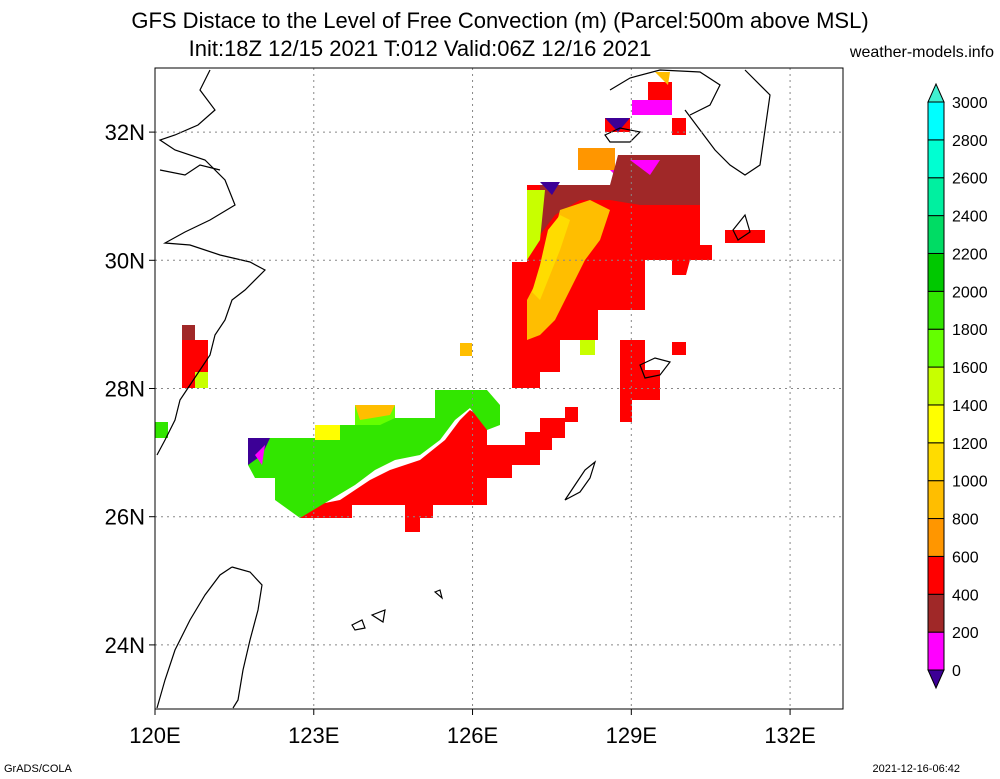 This screenshot has height=779, width=1000. I want to click on colorbar-label: 1200, so click(970, 444).